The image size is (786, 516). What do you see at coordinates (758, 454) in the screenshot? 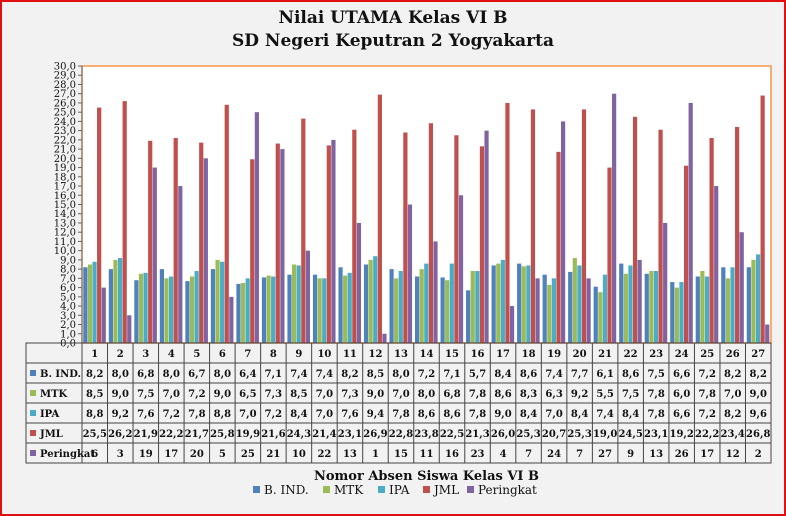
I see `data-label: 2` at bounding box center [758, 454].